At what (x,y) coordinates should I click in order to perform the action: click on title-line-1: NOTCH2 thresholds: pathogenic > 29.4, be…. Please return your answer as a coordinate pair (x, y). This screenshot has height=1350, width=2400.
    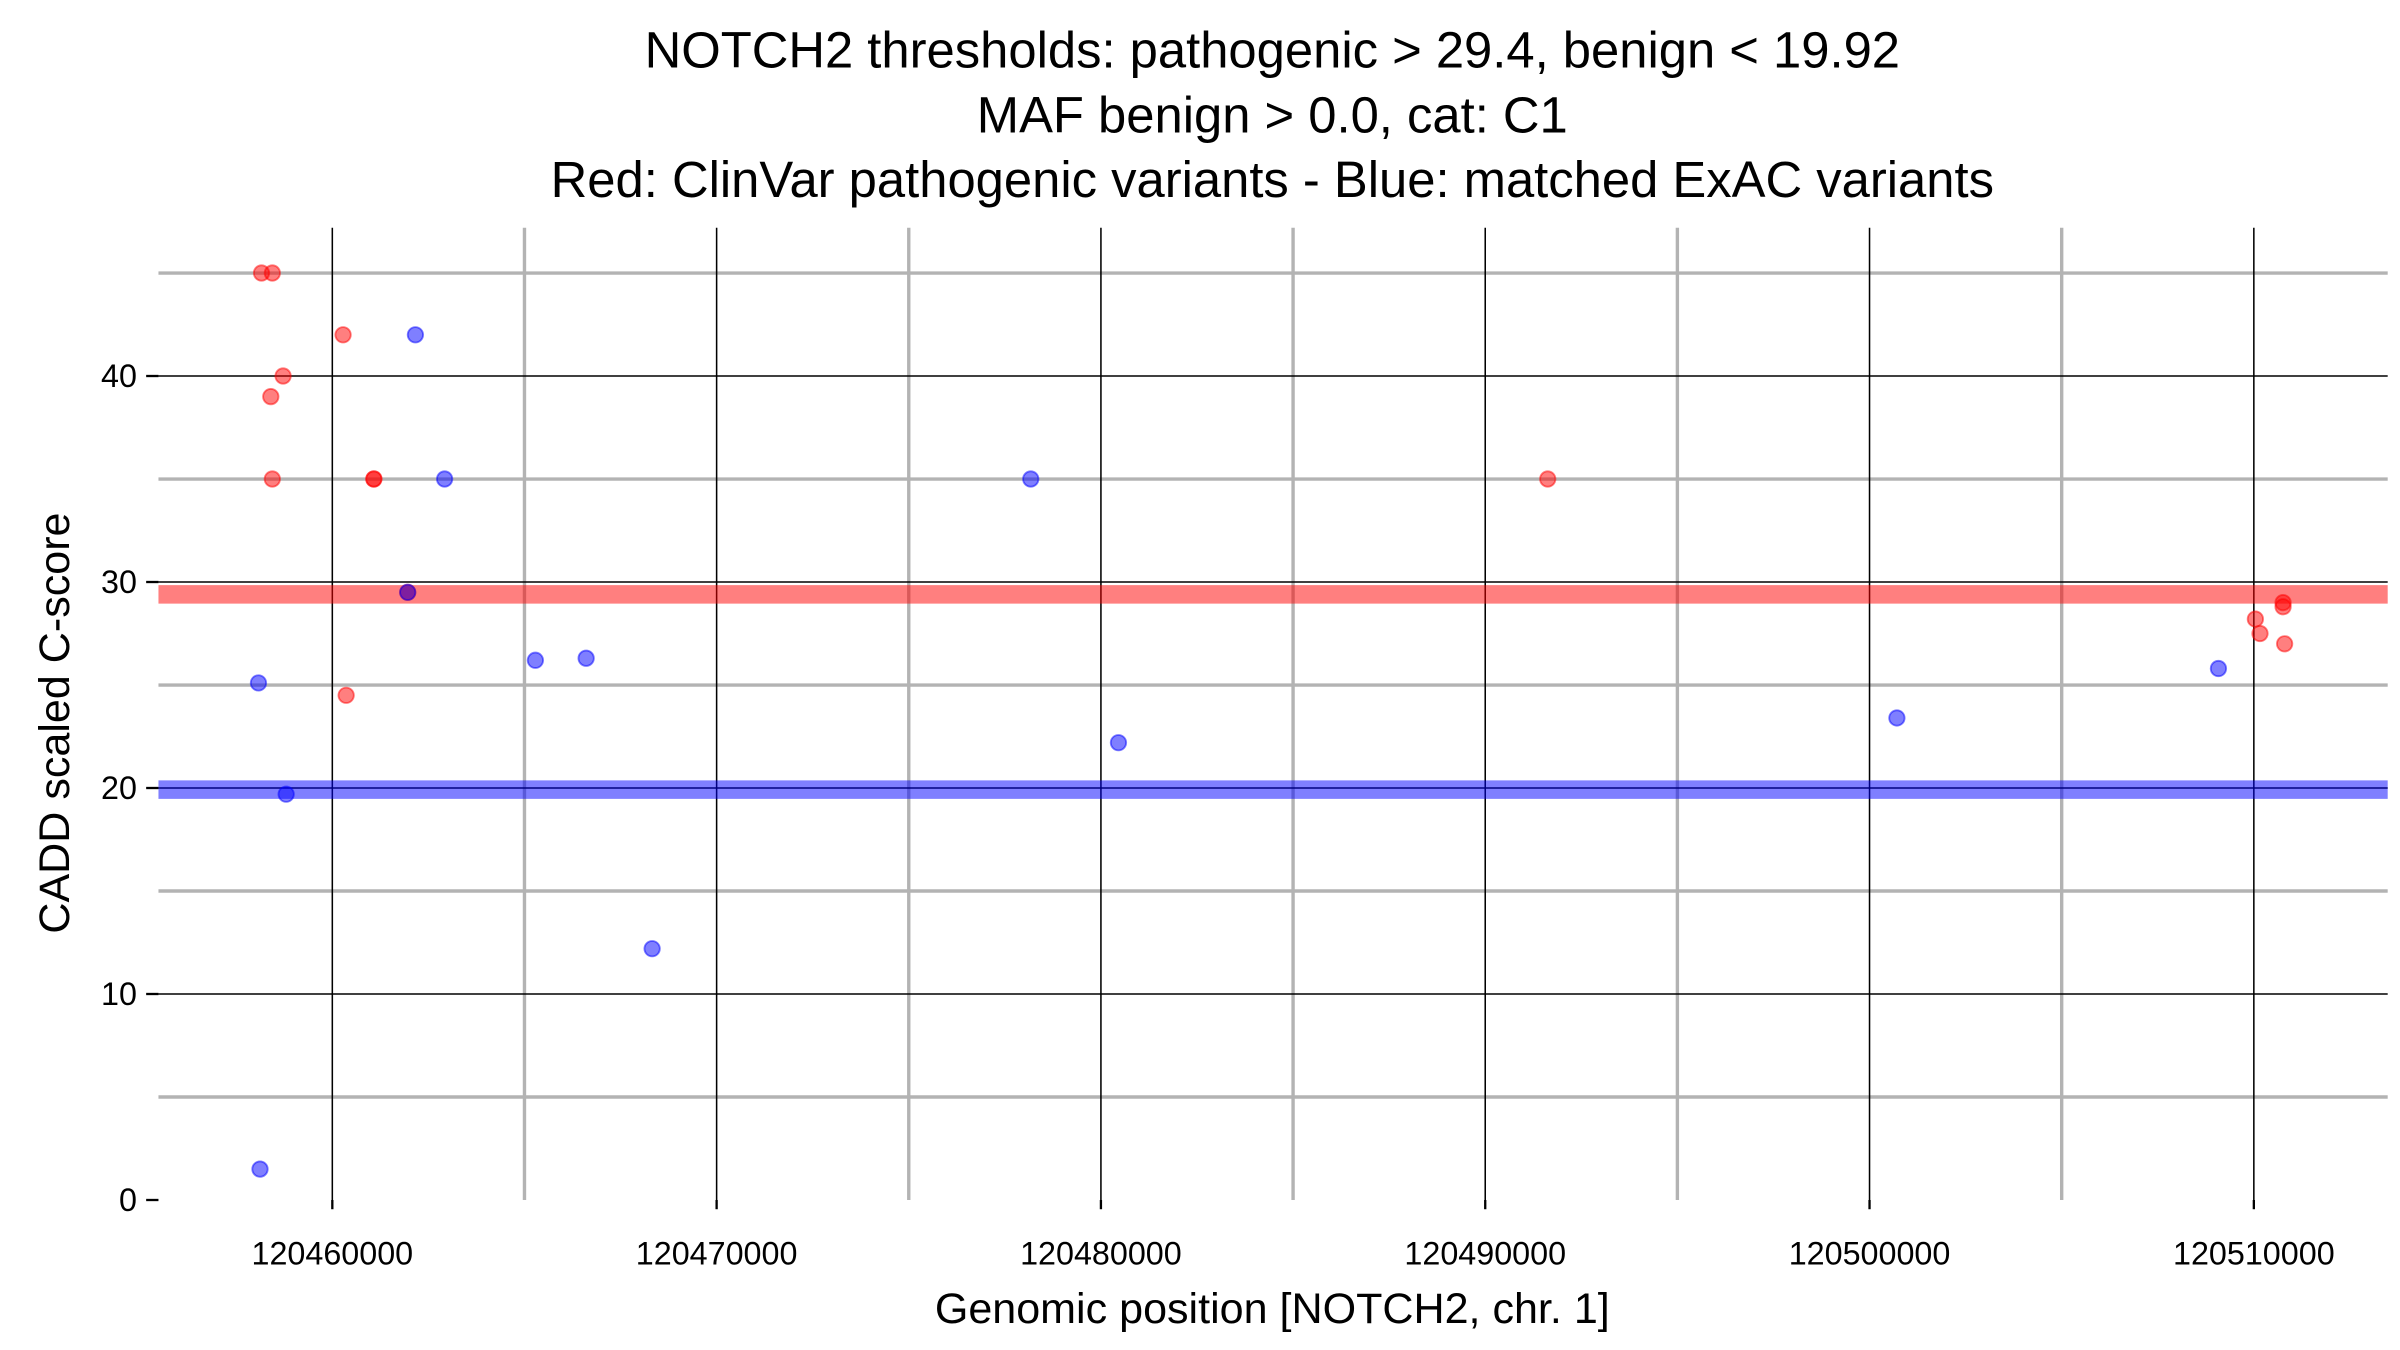
    Looking at the image, I should click on (1272, 50).